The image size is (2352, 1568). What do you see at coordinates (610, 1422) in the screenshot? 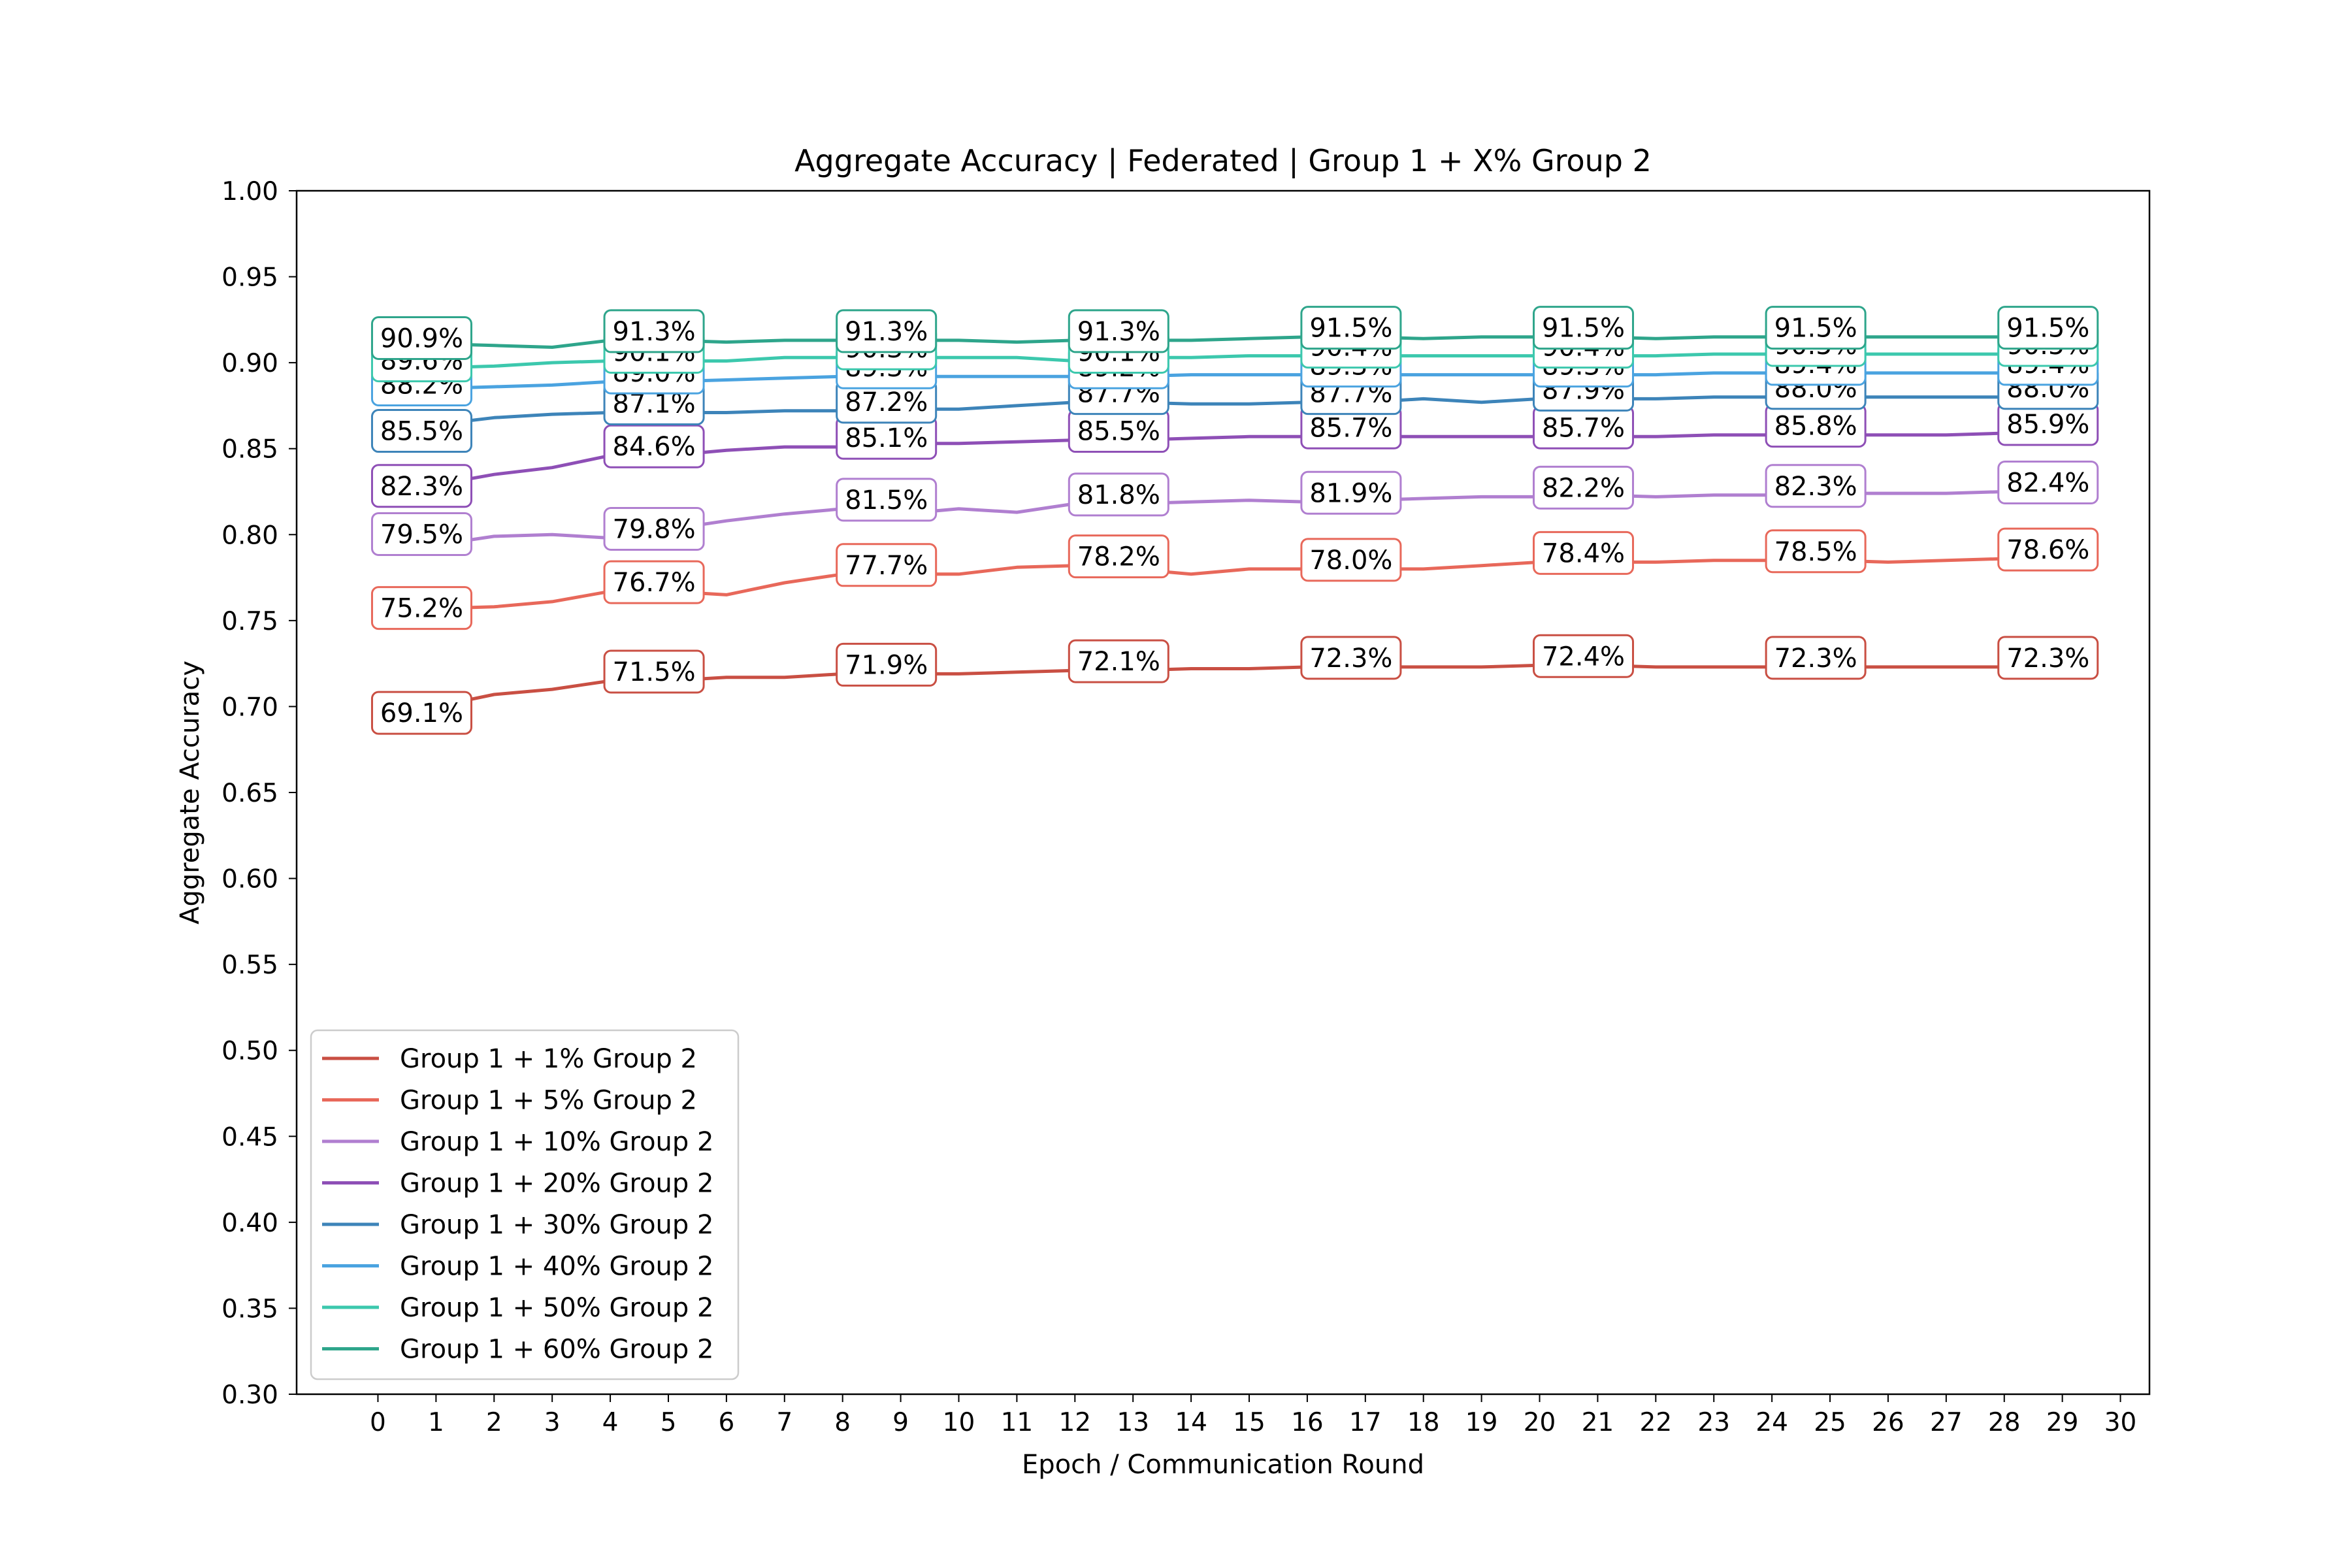
I see `x-tick-label: 4` at bounding box center [610, 1422].